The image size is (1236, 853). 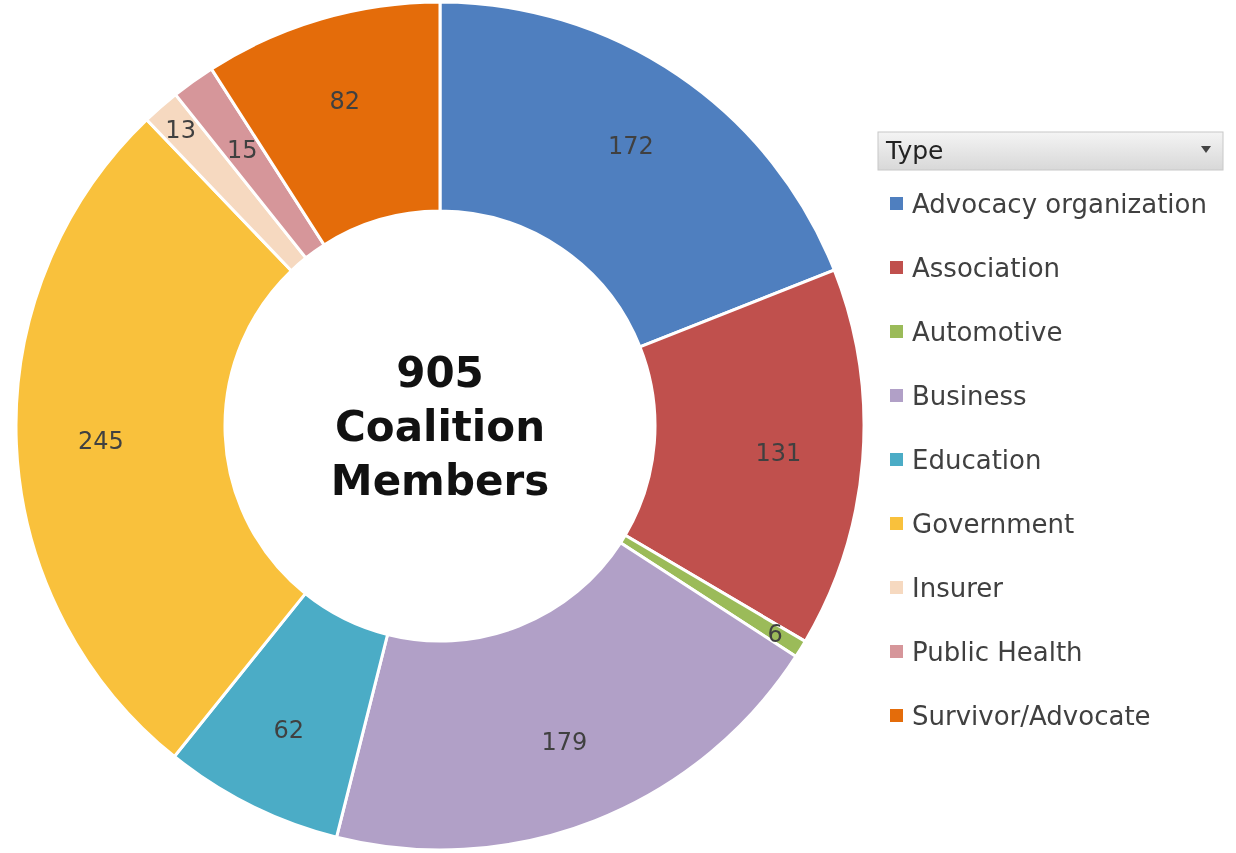 I want to click on legend-label: Government, so click(x=993, y=524).